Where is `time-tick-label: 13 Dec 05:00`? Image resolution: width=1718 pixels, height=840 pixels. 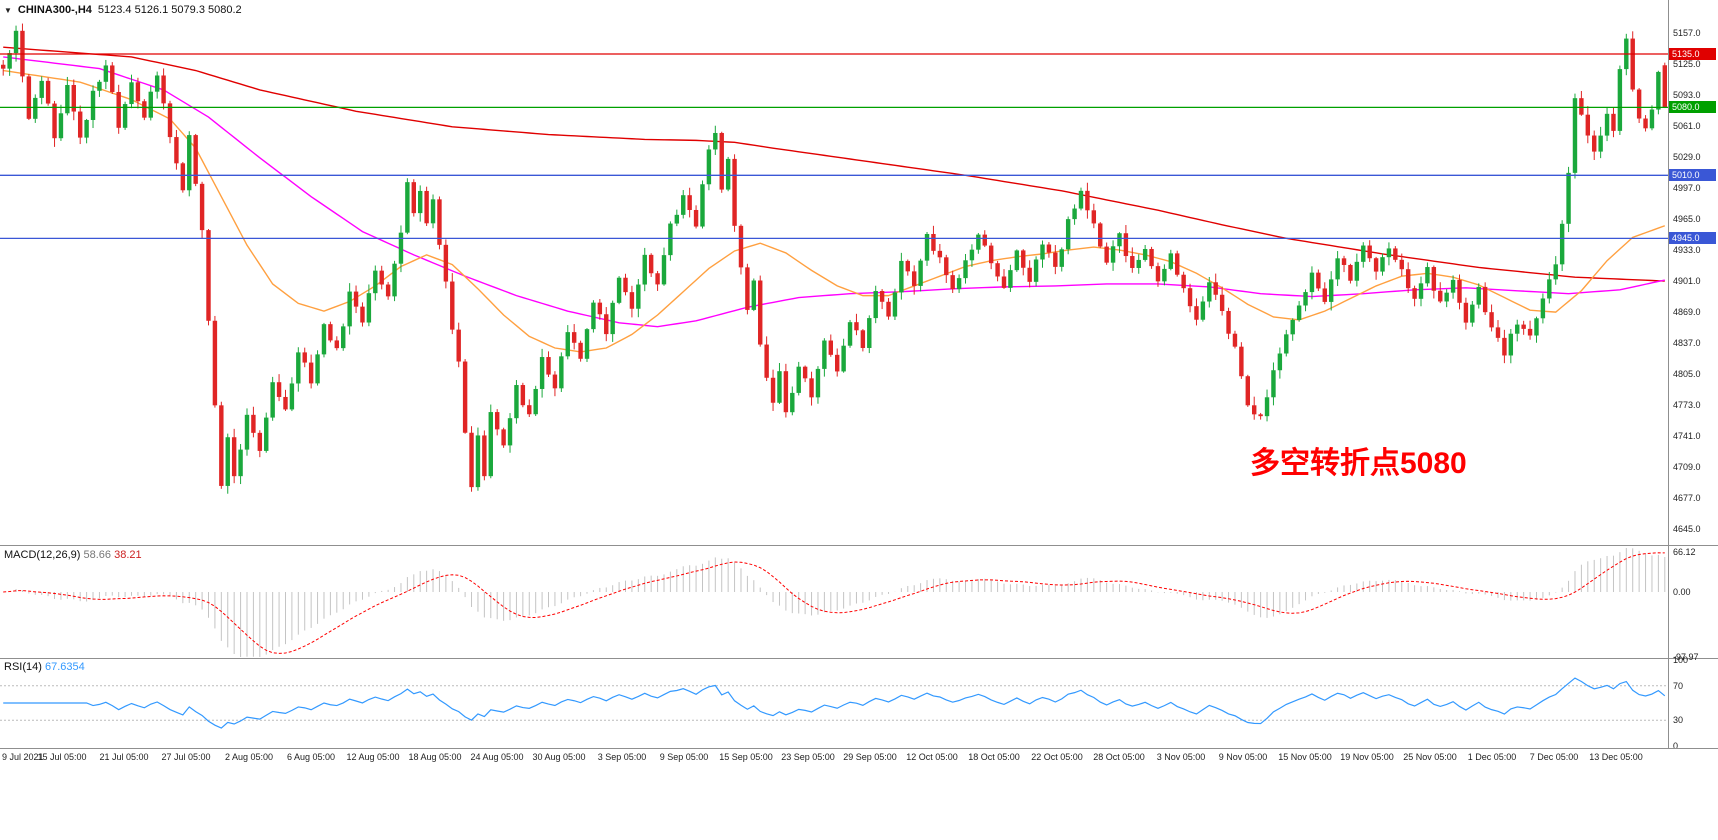
time-tick-label: 13 Dec 05:00 is located at coordinates (1616, 757).